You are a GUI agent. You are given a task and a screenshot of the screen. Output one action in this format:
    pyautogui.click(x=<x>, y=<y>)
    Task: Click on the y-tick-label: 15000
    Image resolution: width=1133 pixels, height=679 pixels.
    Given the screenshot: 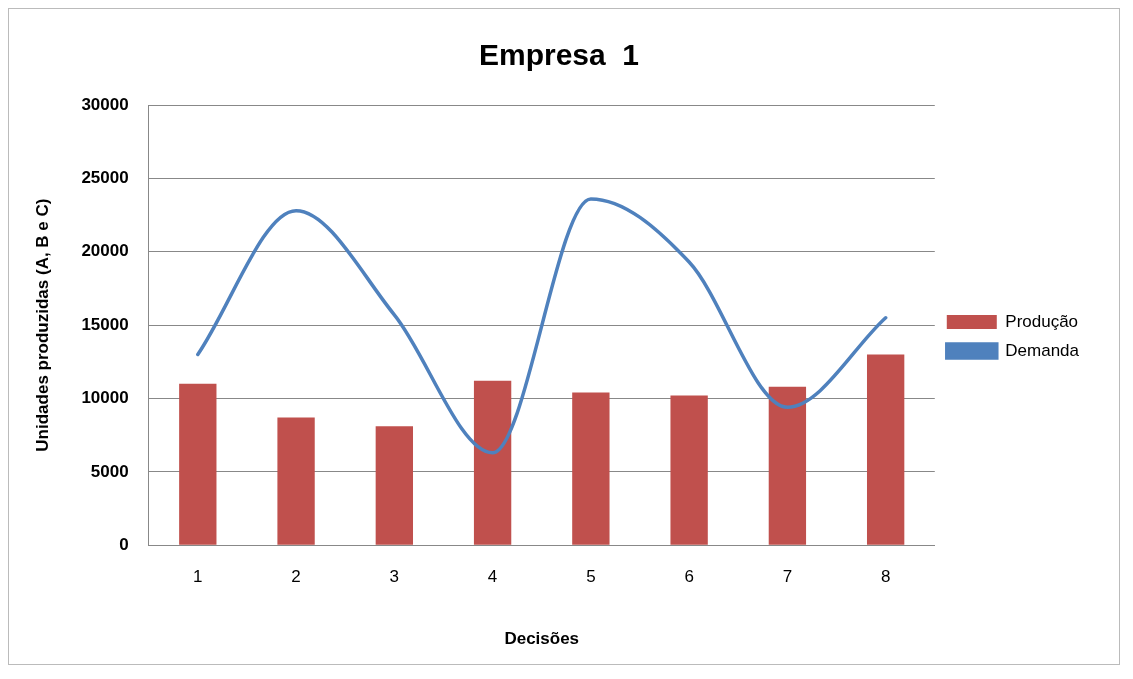 What is the action you would take?
    pyautogui.click(x=105, y=324)
    